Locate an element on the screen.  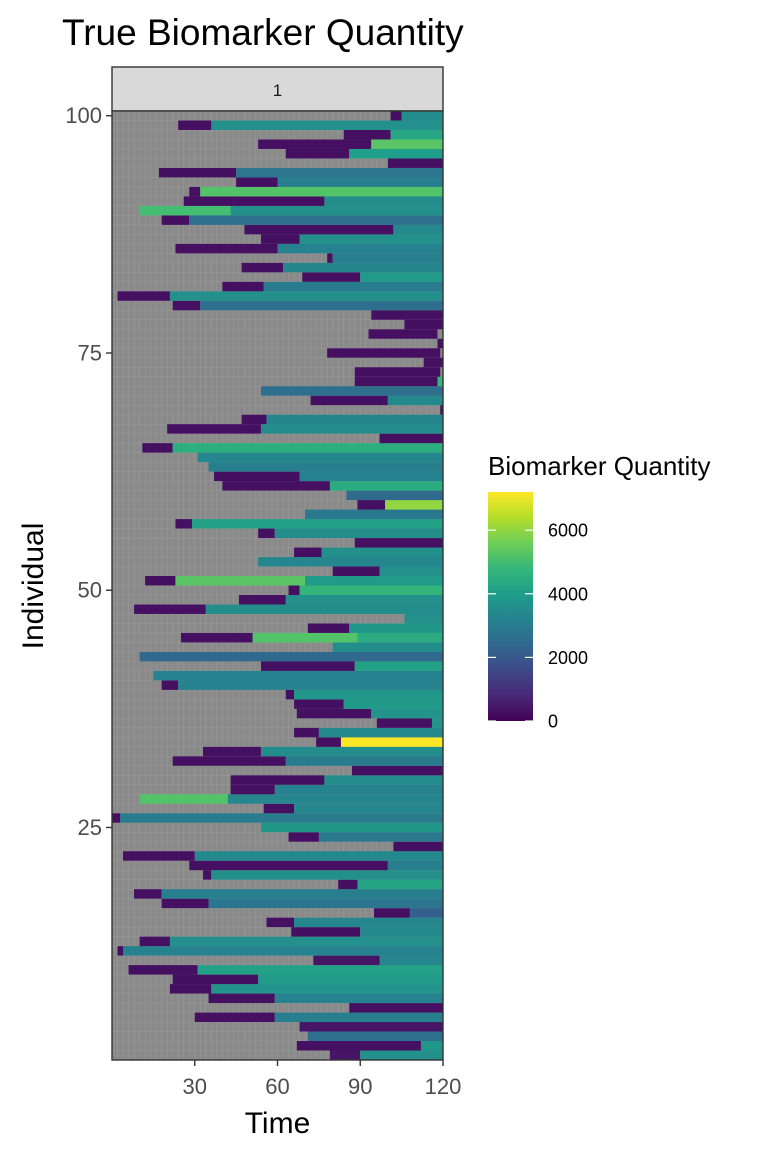
legend-break-label: 6000 is located at coordinates (568, 531).